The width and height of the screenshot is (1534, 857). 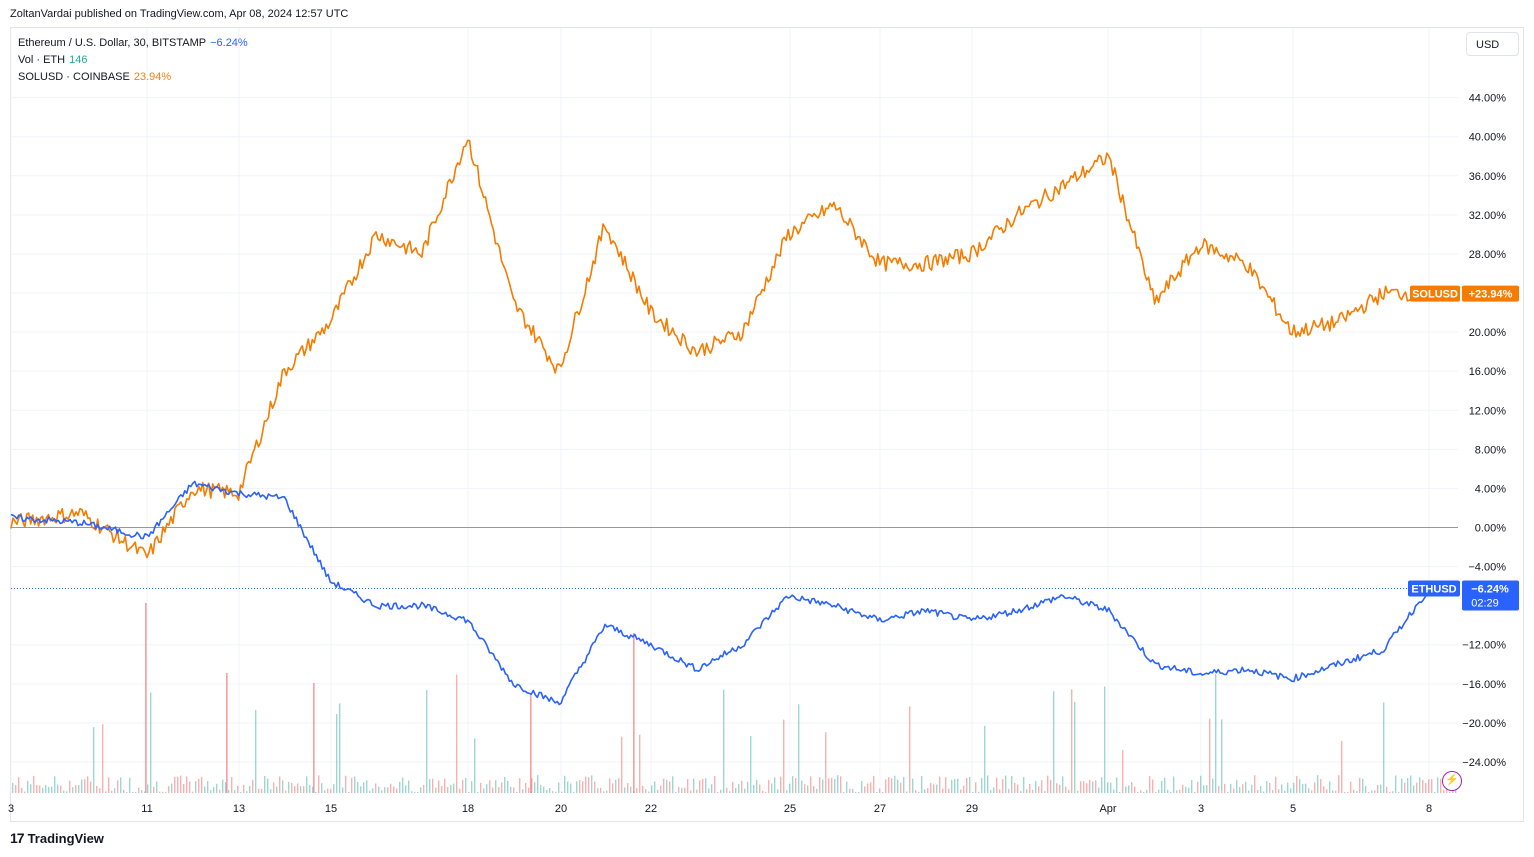 What do you see at coordinates (1293, 809) in the screenshot?
I see `x-tick-label: 5` at bounding box center [1293, 809].